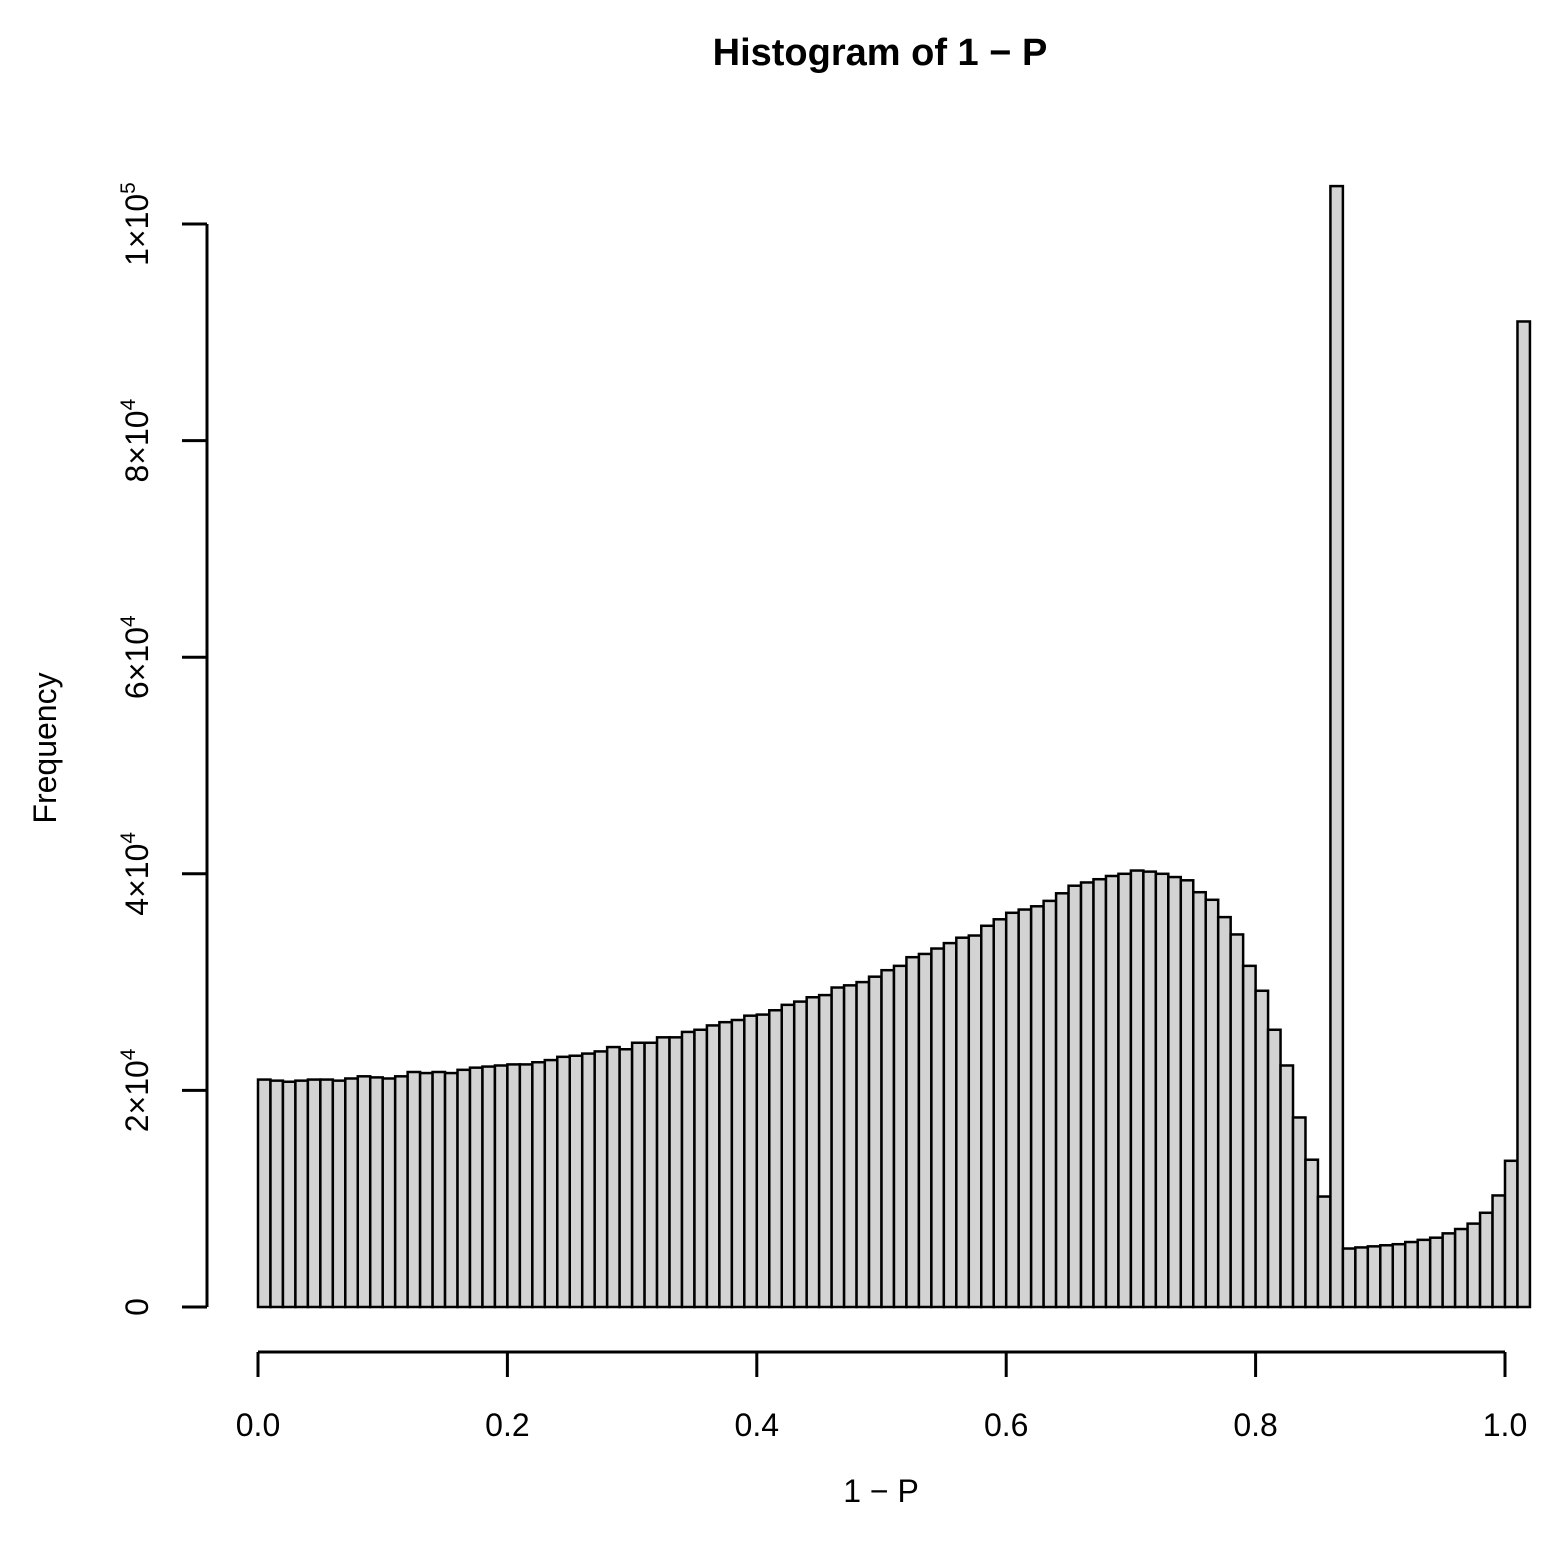  Describe the element at coordinates (137, 446) in the screenshot. I see `y-tick-mantissa: 8×10` at that location.